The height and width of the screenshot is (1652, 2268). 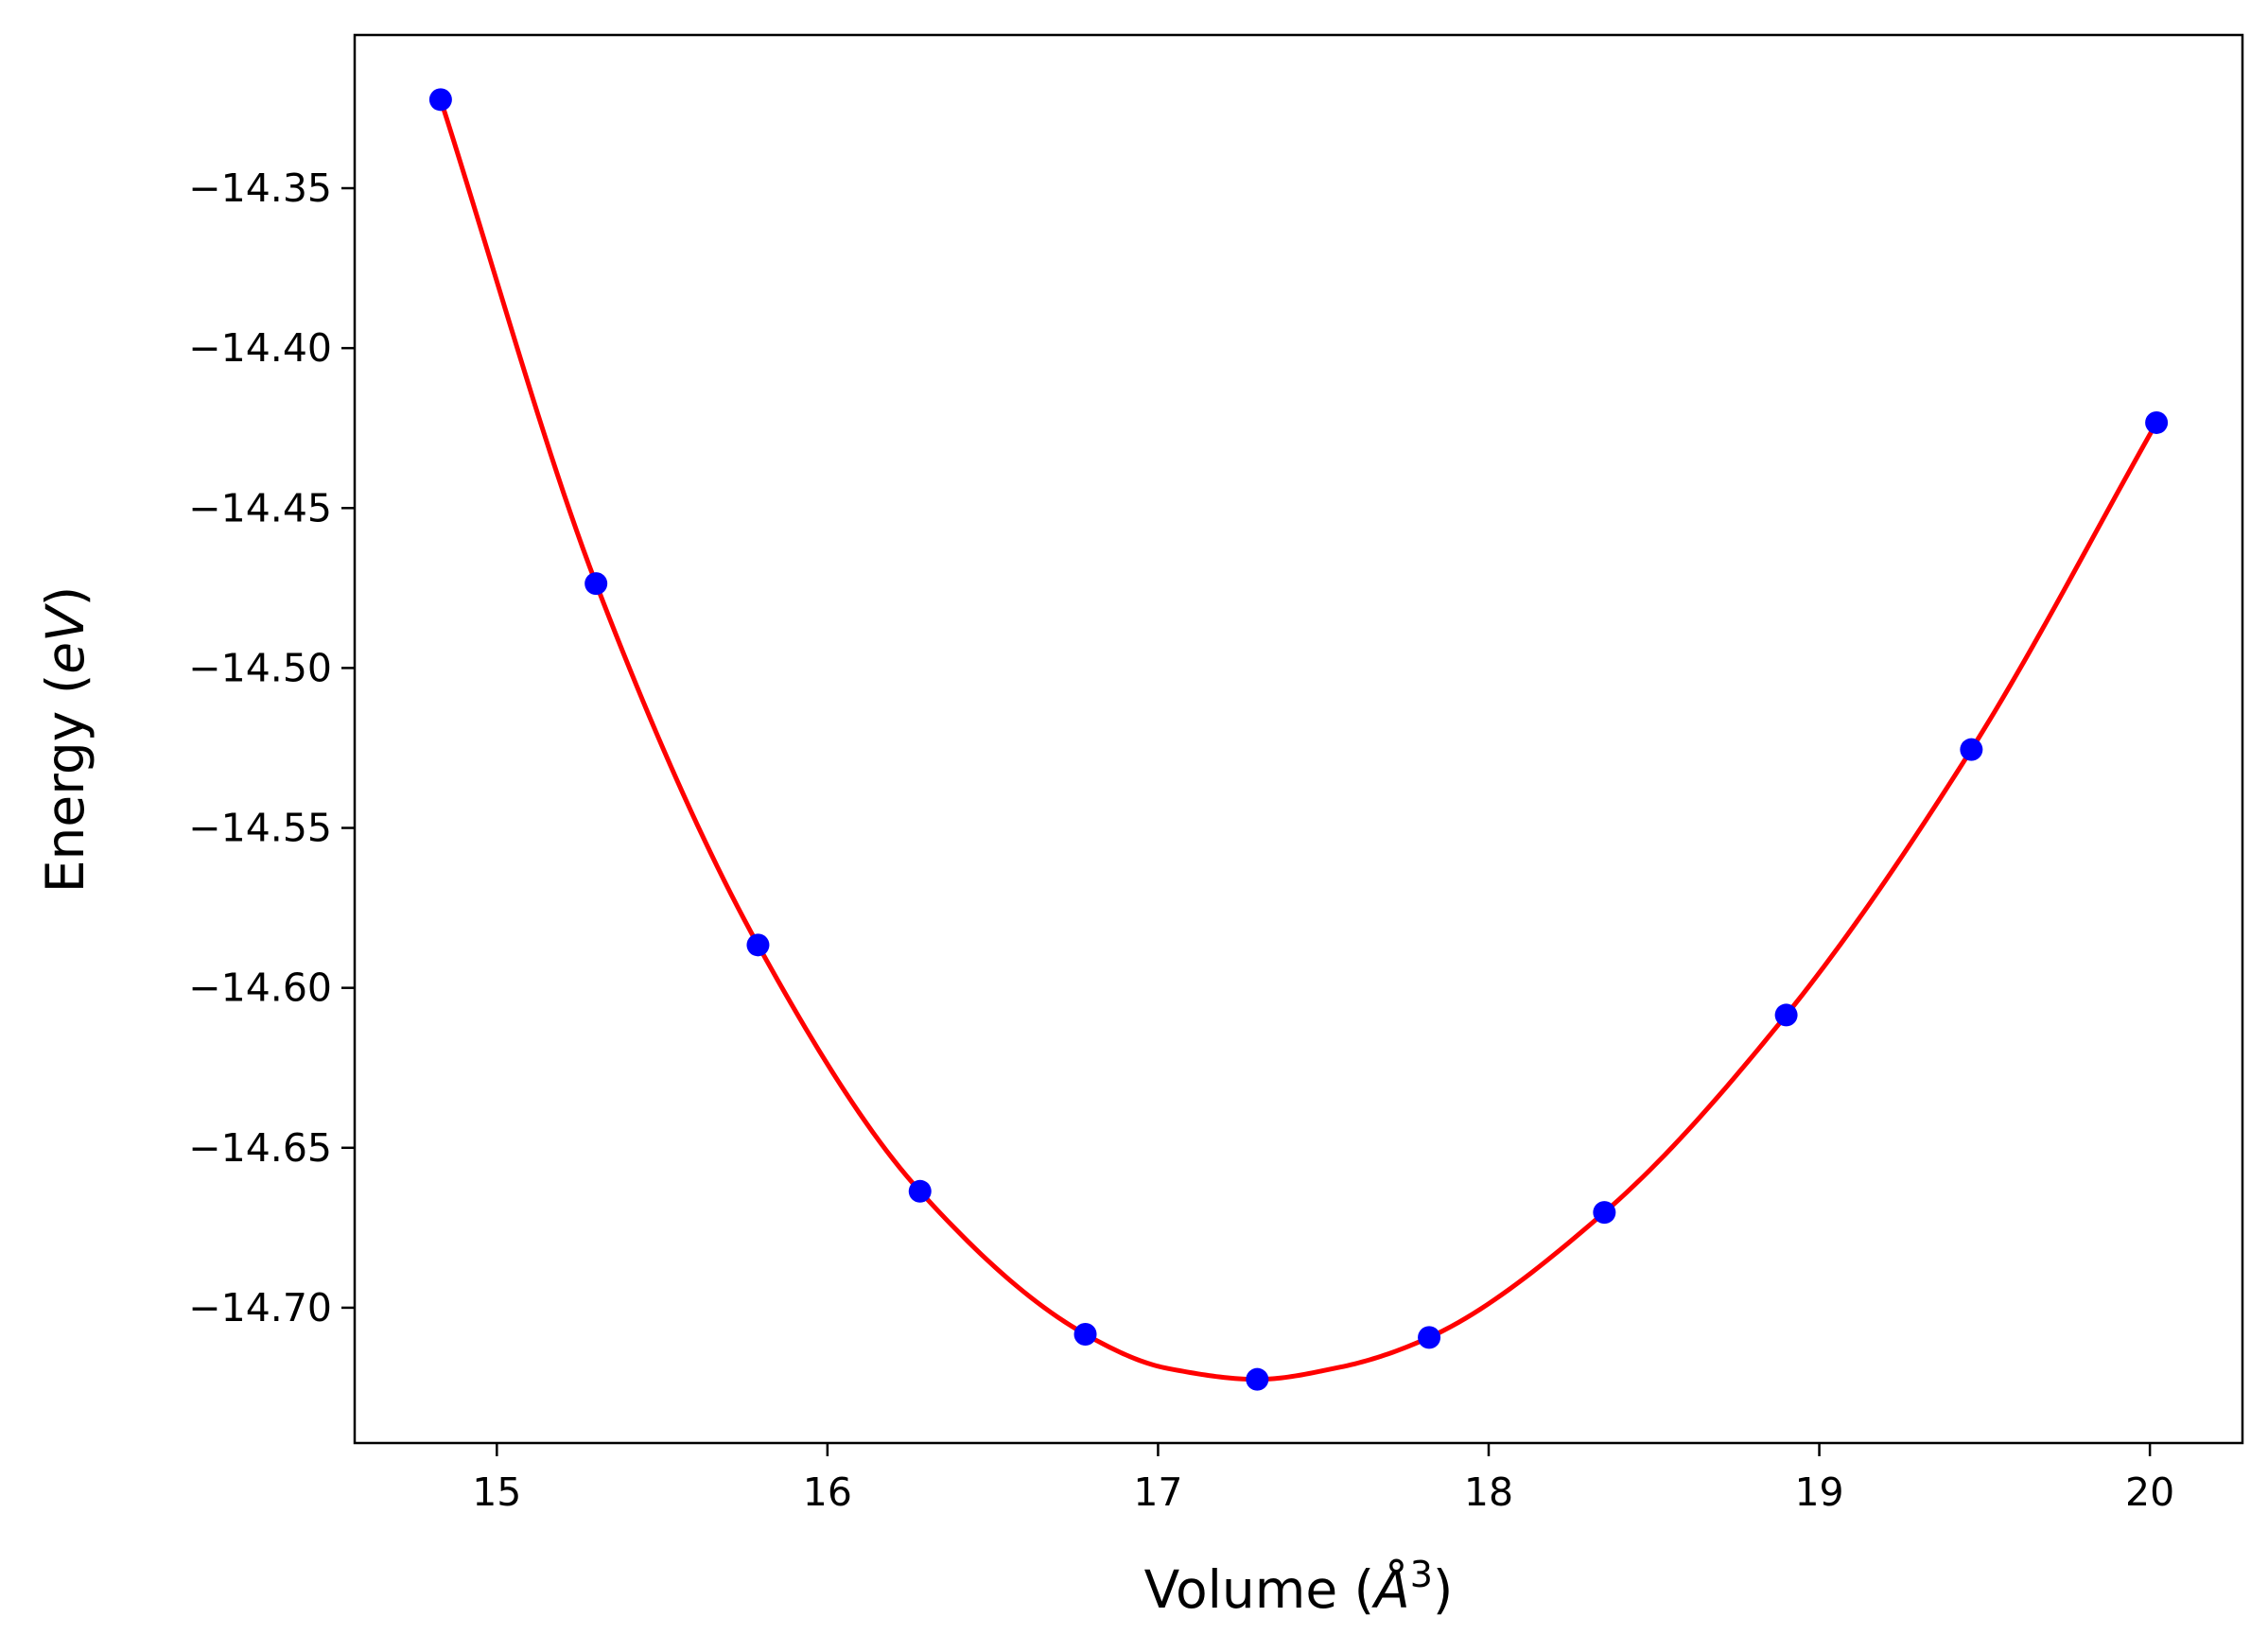 I want to click on y-tick-label: −14.35, so click(x=260, y=188).